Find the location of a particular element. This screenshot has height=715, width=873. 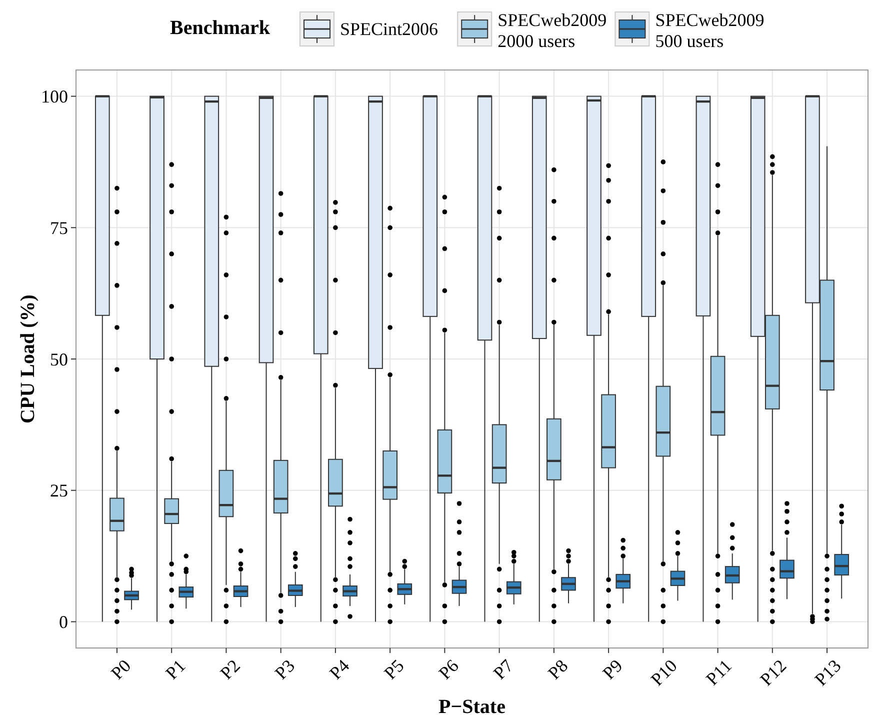

x-tick-label: P2 is located at coordinates (230, 670).